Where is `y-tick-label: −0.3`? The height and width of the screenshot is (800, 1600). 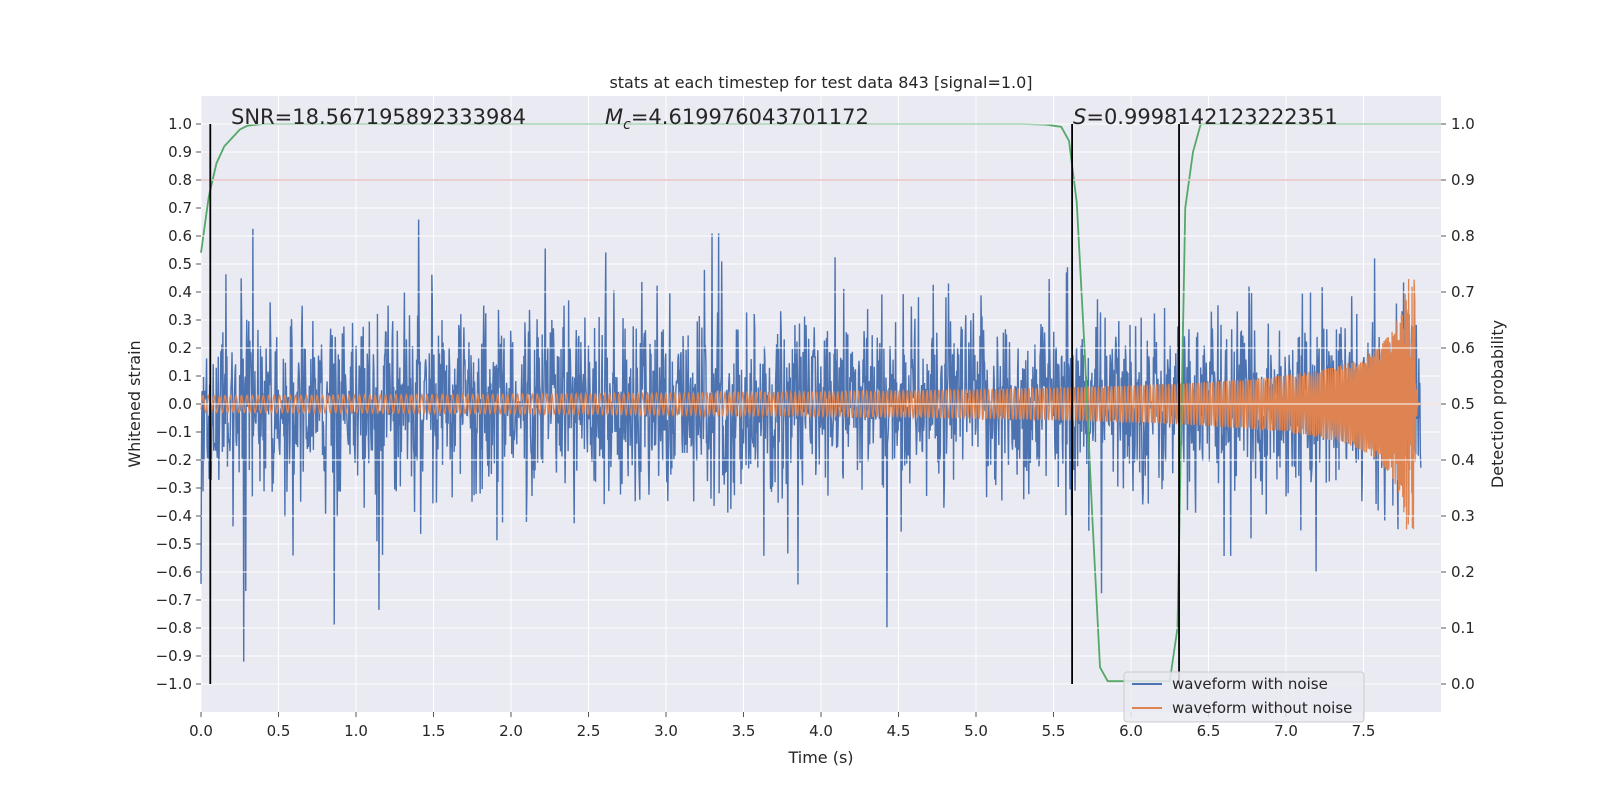
y-tick-label: −0.3 is located at coordinates (174, 488).